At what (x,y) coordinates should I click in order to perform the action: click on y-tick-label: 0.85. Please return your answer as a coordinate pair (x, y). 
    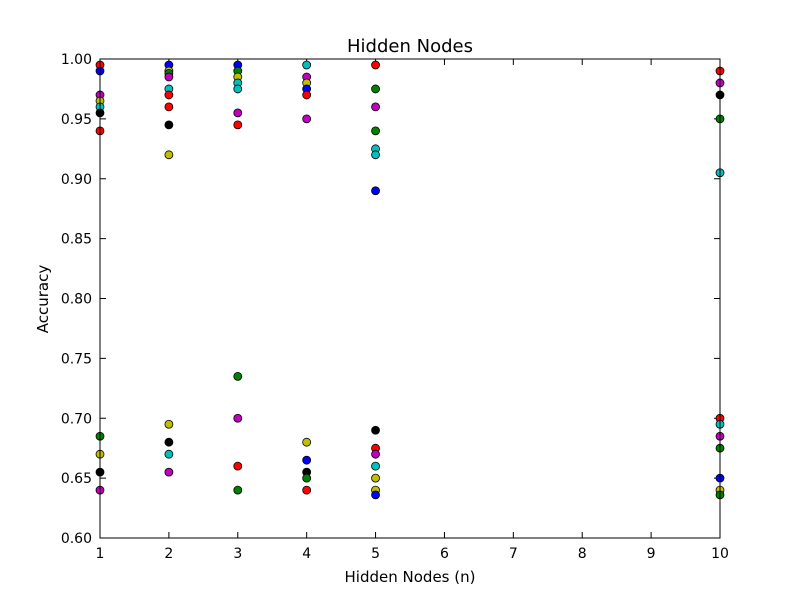
    Looking at the image, I should click on (76, 240).